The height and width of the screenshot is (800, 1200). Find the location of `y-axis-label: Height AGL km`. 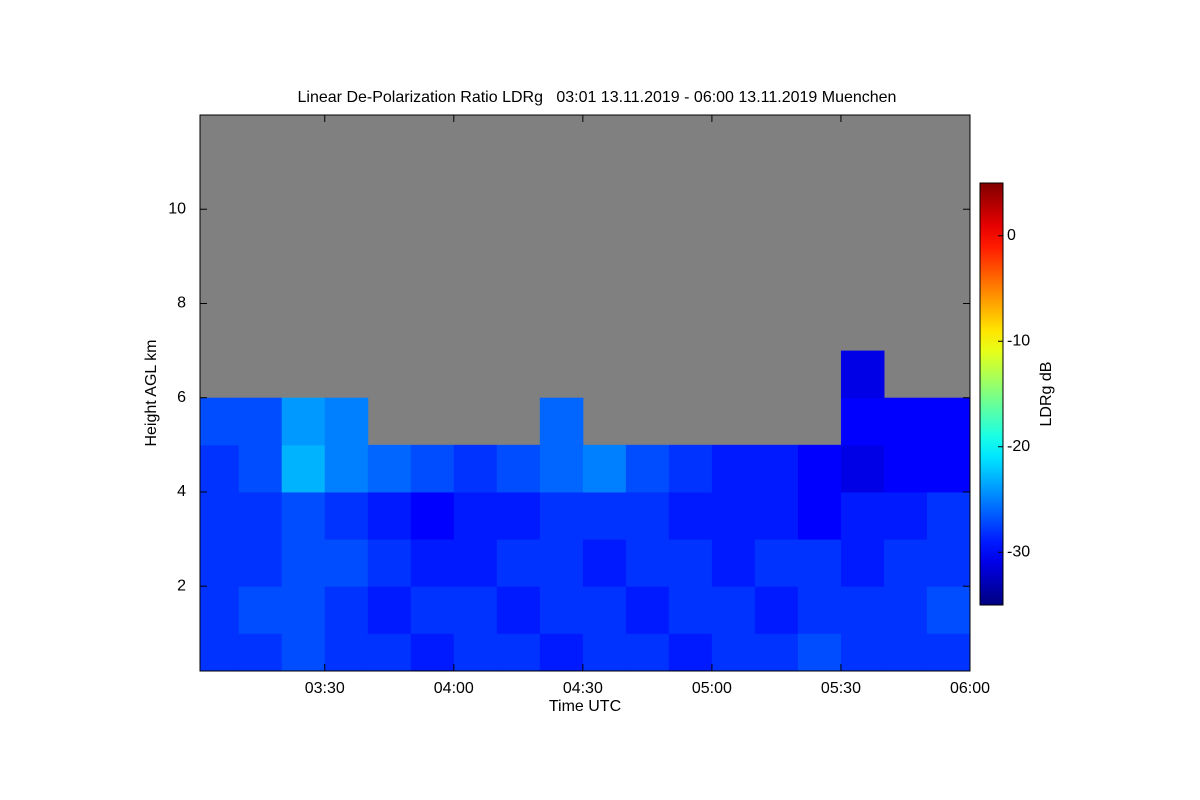

y-axis-label: Height AGL km is located at coordinates (151, 392).